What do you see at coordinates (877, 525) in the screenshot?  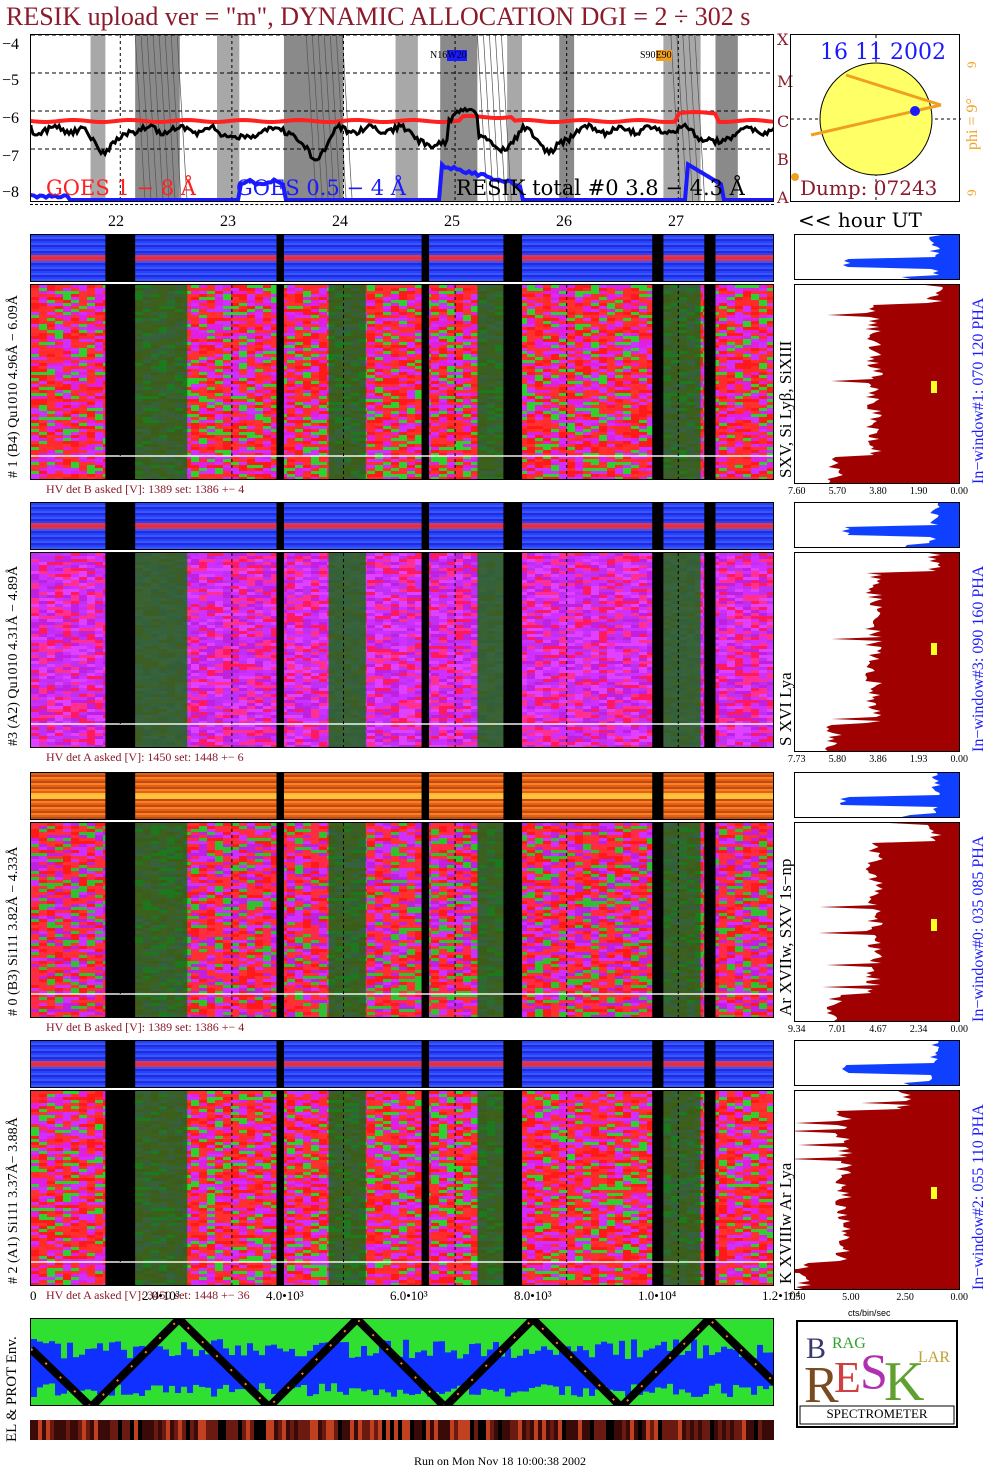 I see `pha-histogram` at bounding box center [877, 525].